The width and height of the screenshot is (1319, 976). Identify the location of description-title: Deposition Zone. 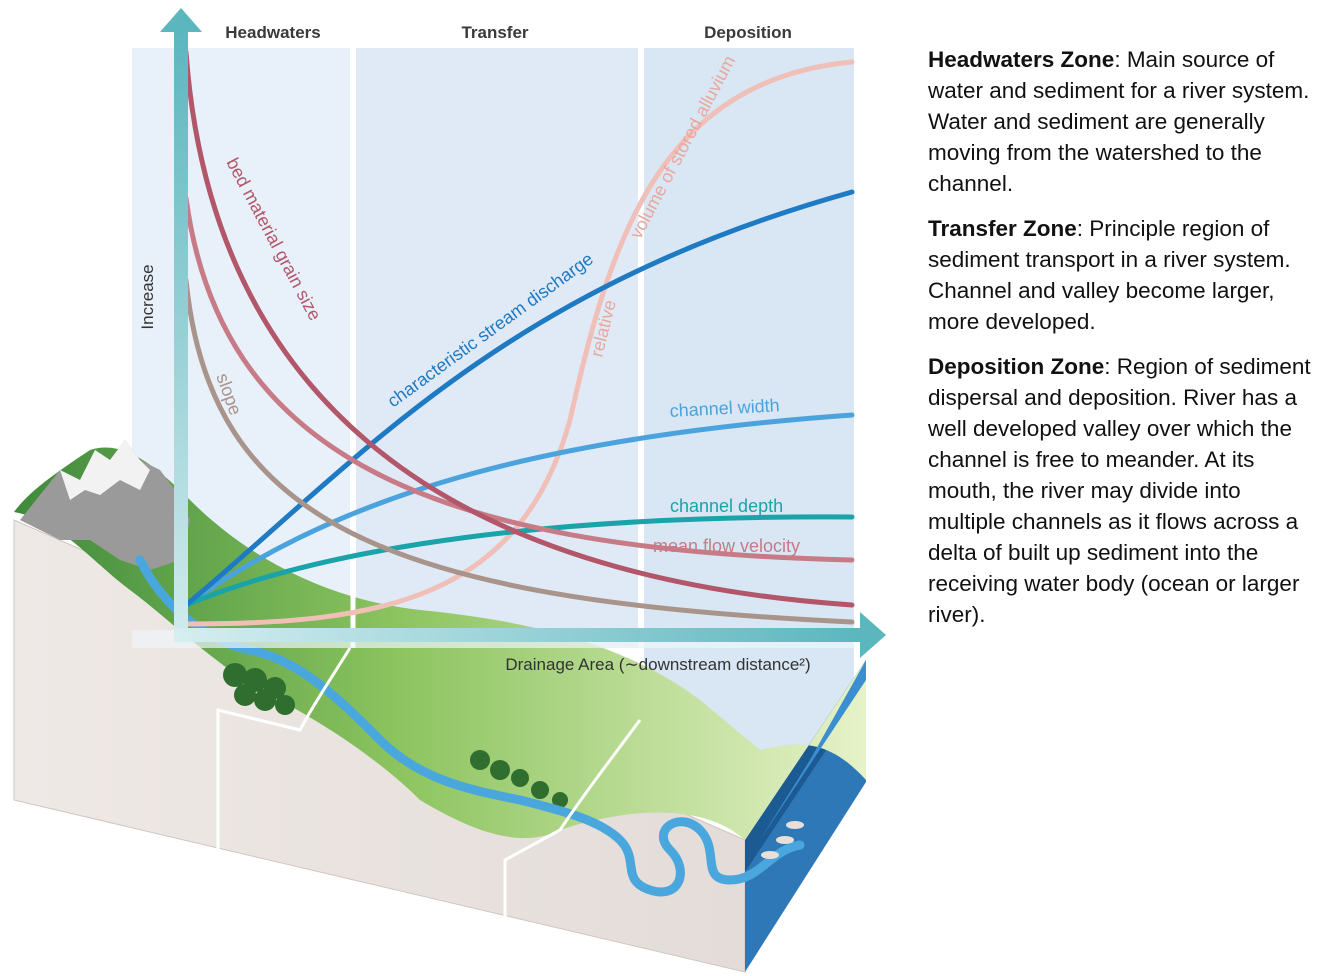
(1016, 366).